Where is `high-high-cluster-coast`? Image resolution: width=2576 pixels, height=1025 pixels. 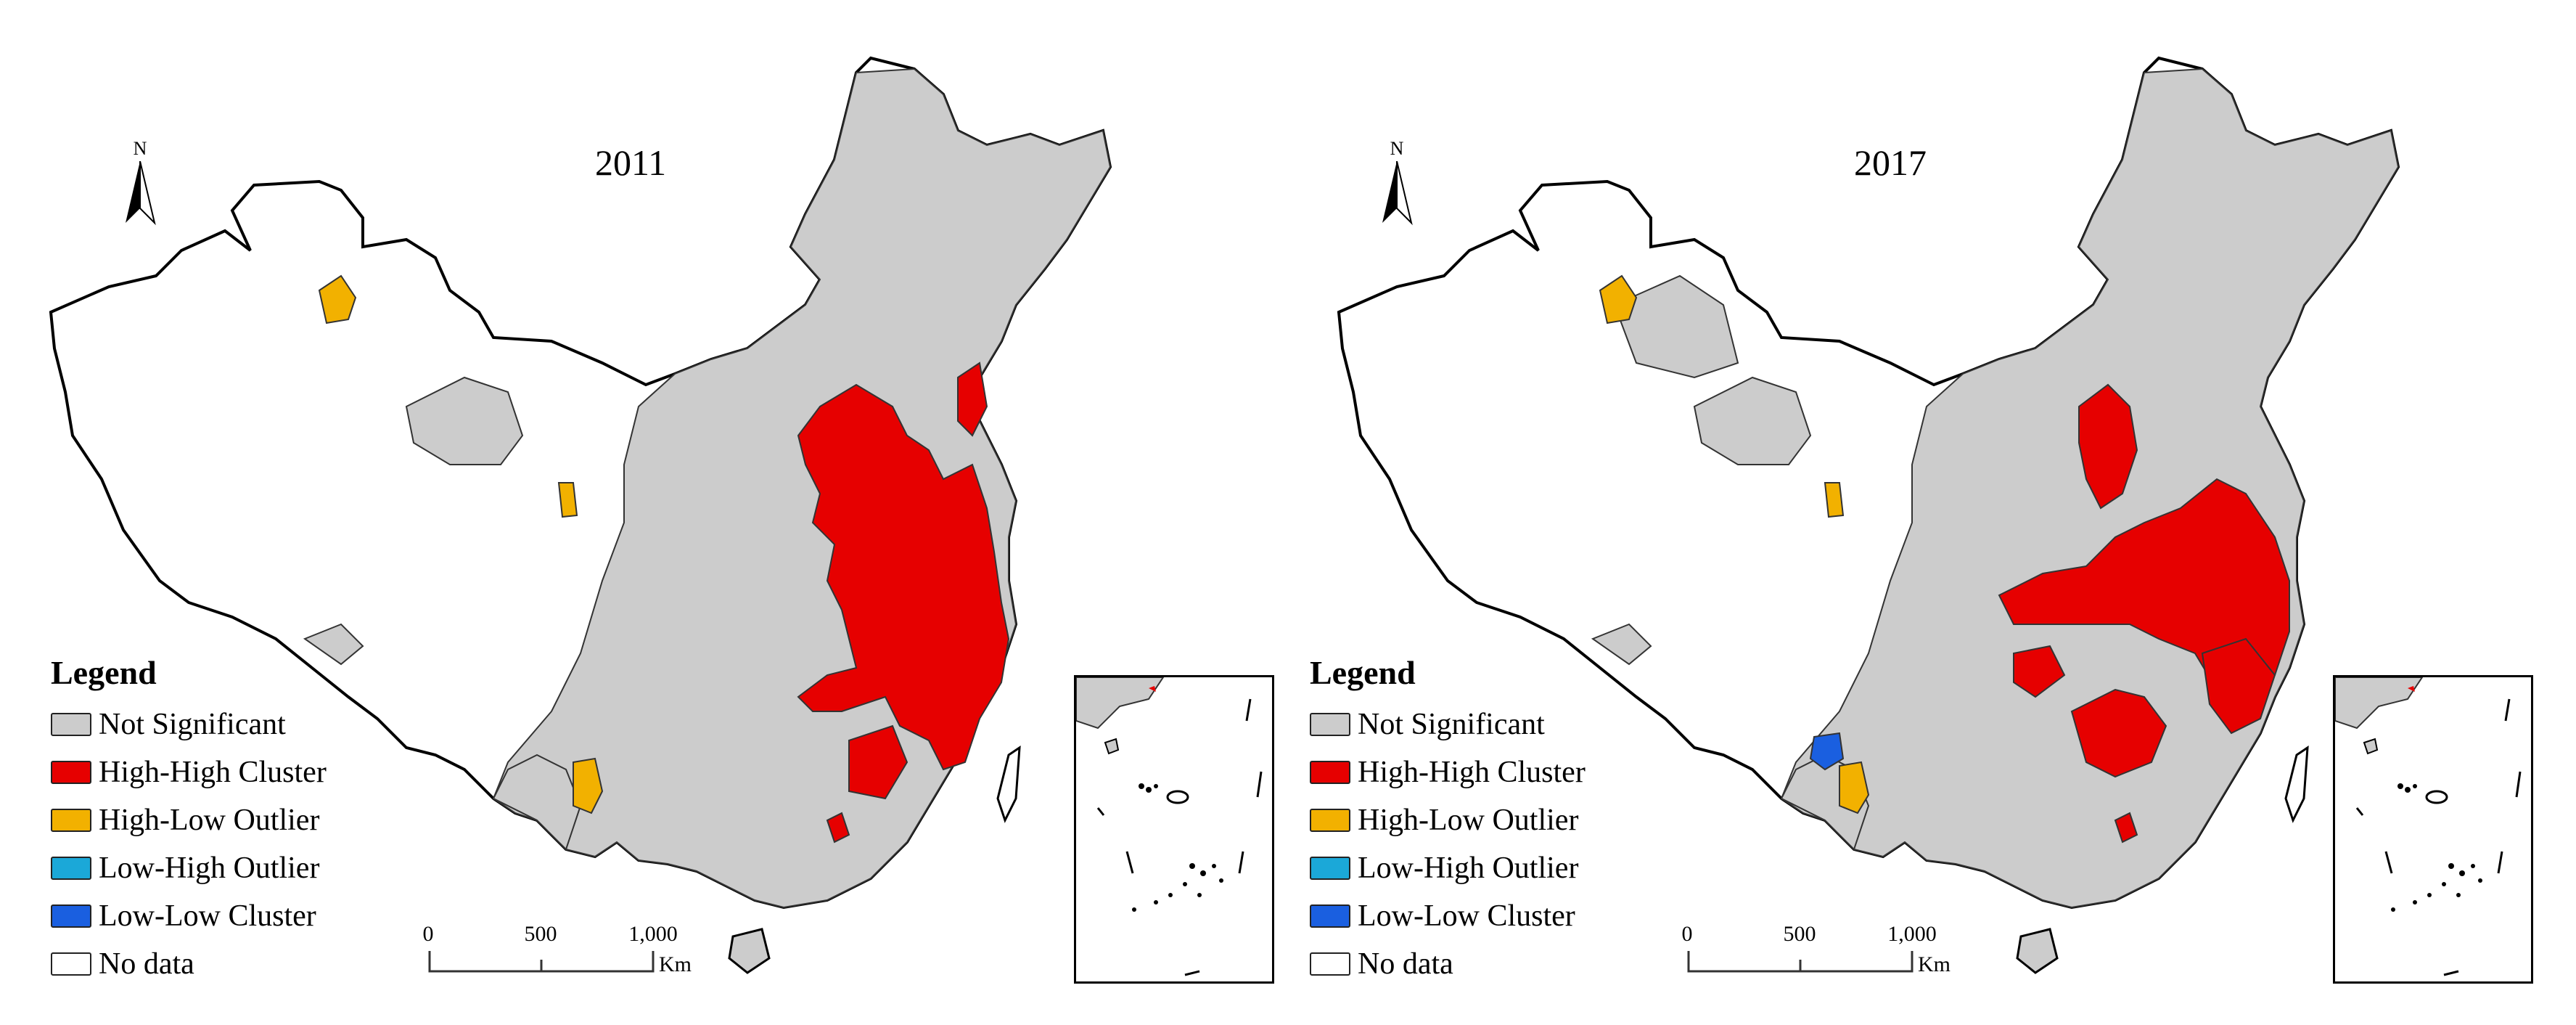 high-high-cluster-coast is located at coordinates (2238, 686).